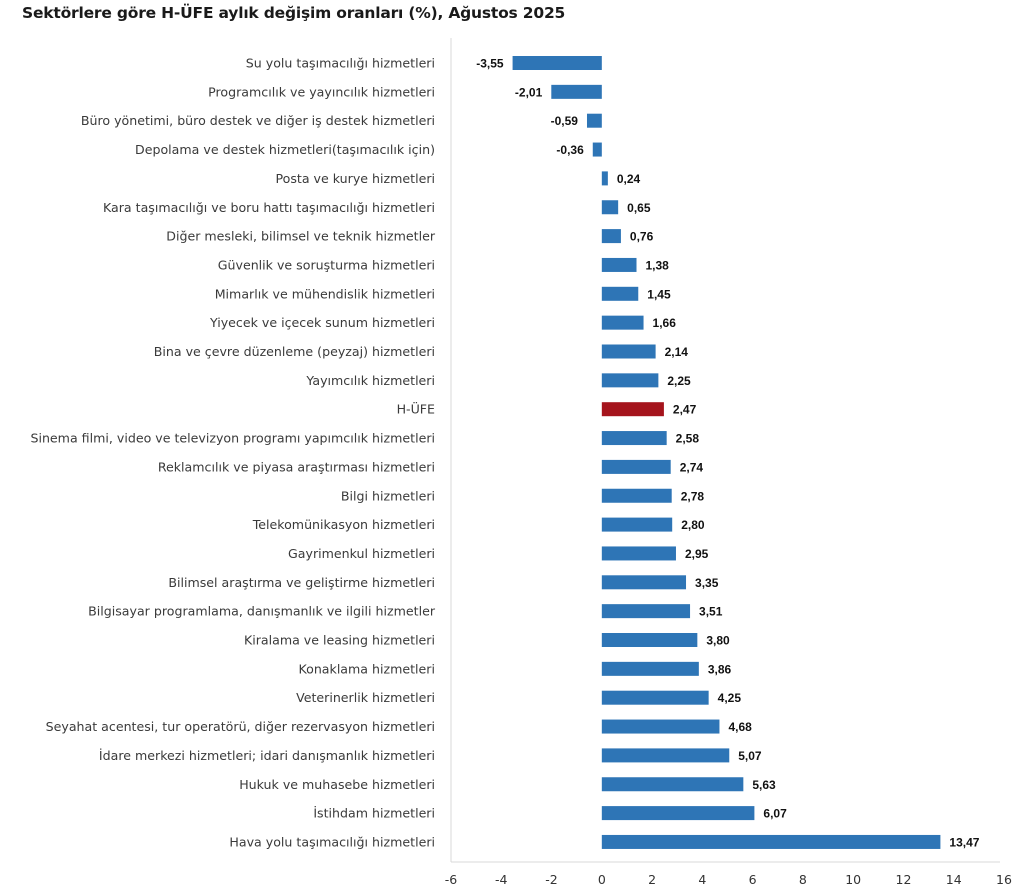  I want to click on category-label: Veterinerlik hizmetleri, so click(365, 697).